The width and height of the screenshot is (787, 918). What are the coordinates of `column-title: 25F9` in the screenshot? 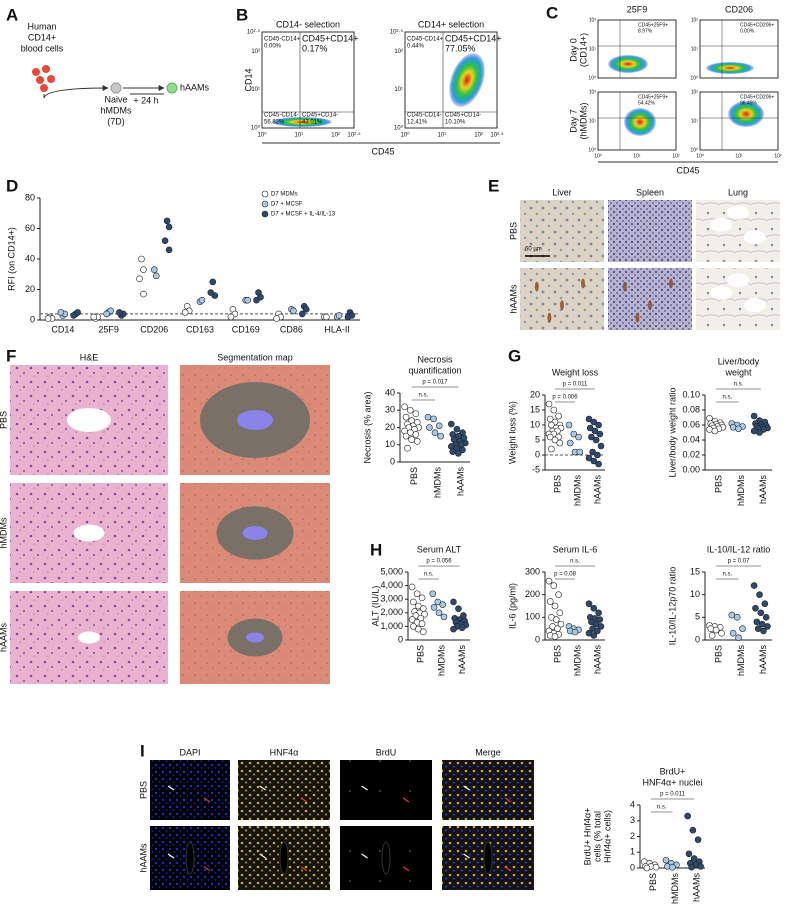 It's located at (637, 9).